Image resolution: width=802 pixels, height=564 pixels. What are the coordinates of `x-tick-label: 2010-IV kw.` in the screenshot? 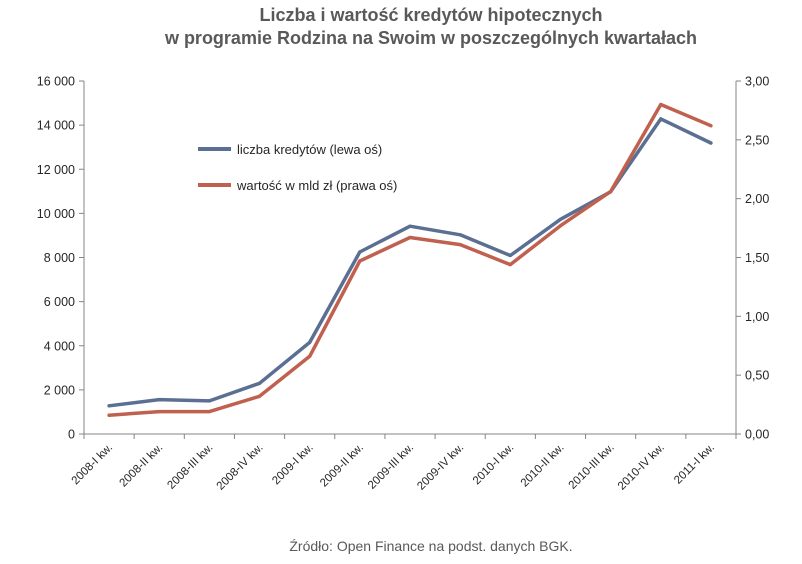 It's located at (641, 467).